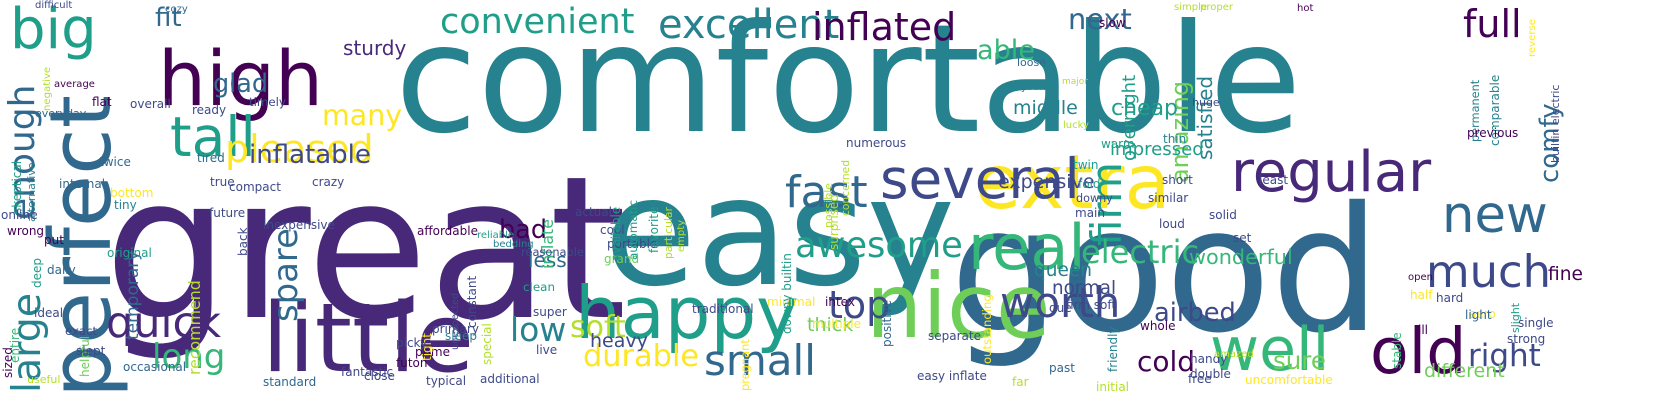  I want to click on word-recommend: recommend, so click(194, 327).